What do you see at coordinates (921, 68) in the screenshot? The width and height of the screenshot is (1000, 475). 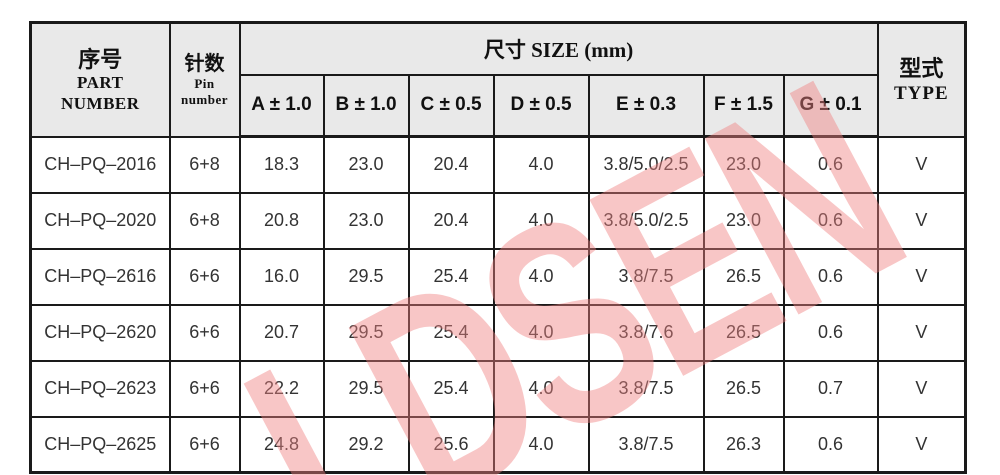 I see `header-type-zh: 型式` at bounding box center [921, 68].